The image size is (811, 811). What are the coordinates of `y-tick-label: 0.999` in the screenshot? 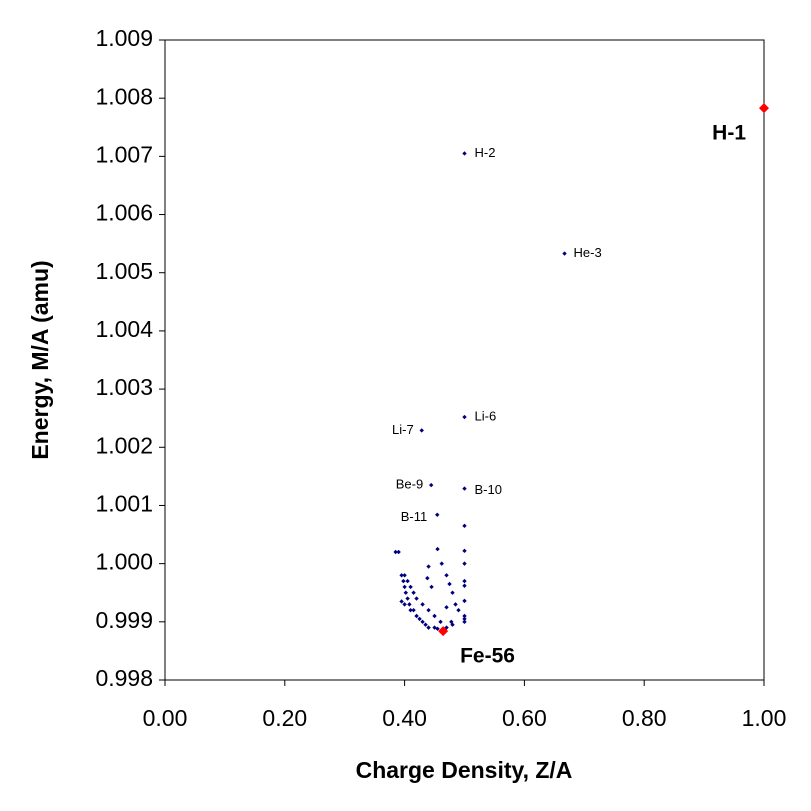 It's located at (124, 620).